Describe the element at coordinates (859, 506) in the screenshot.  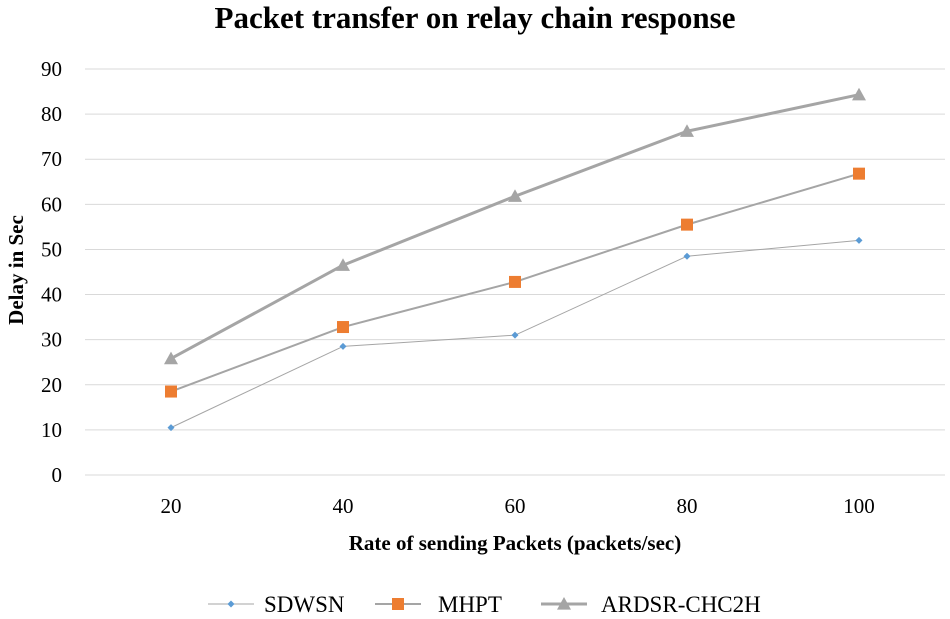
I see `x-tick-label: 100` at that location.